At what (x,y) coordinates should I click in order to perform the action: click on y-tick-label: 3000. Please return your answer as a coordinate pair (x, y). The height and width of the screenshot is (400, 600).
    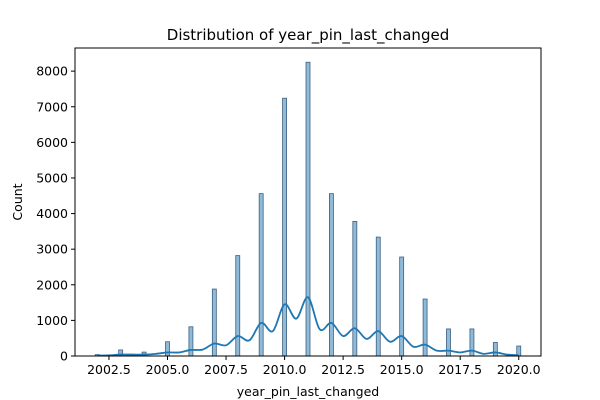
    Looking at the image, I should click on (52, 249).